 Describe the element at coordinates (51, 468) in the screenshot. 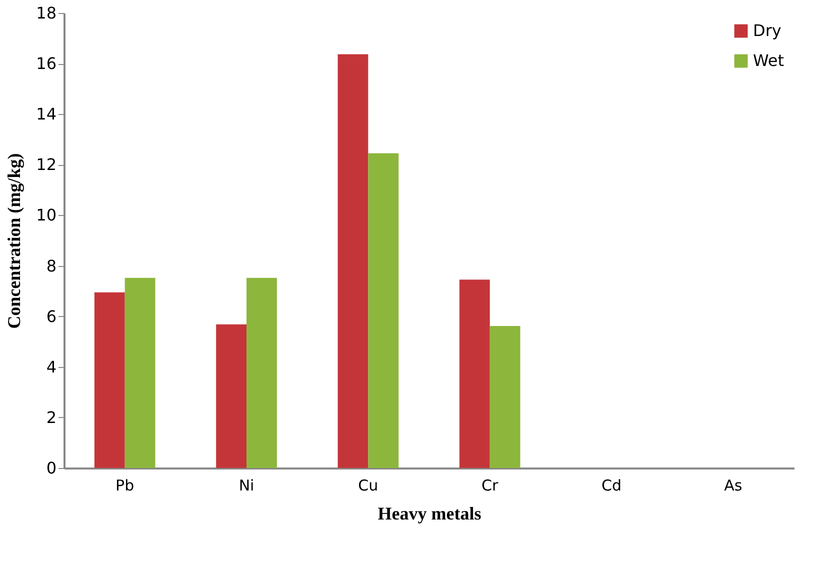

I see `y-tick-label: 0` at that location.